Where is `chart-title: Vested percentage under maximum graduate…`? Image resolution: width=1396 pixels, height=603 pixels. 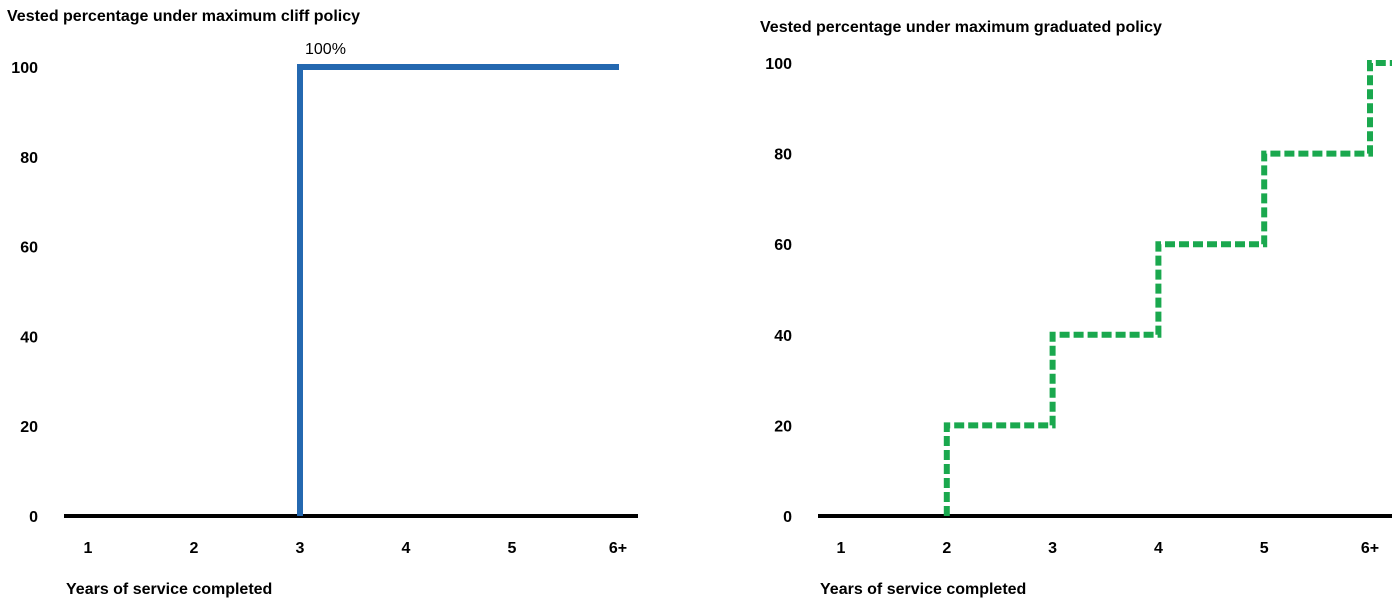
chart-title: Vested percentage under maximum graduate… is located at coordinates (961, 27).